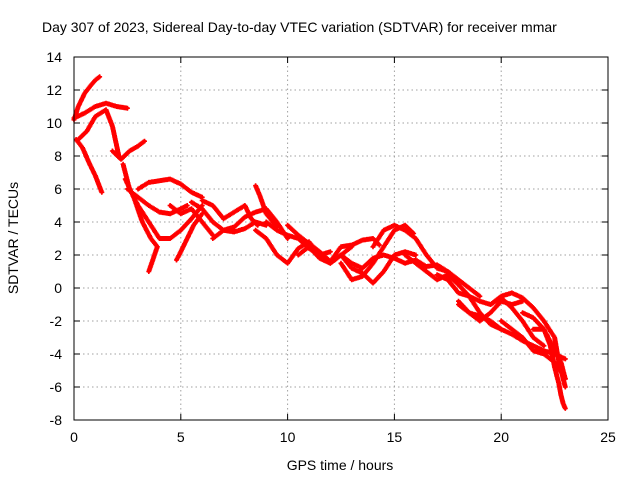  What do you see at coordinates (288, 437) in the screenshot?
I see `x-tick-label: 10` at bounding box center [288, 437].